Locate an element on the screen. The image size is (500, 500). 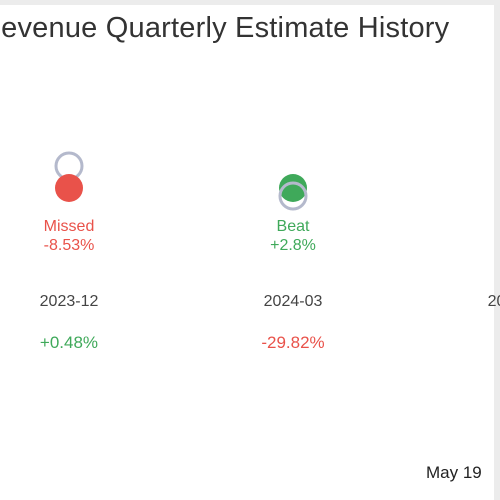
period-label: 2023-12 is located at coordinates (69, 301).